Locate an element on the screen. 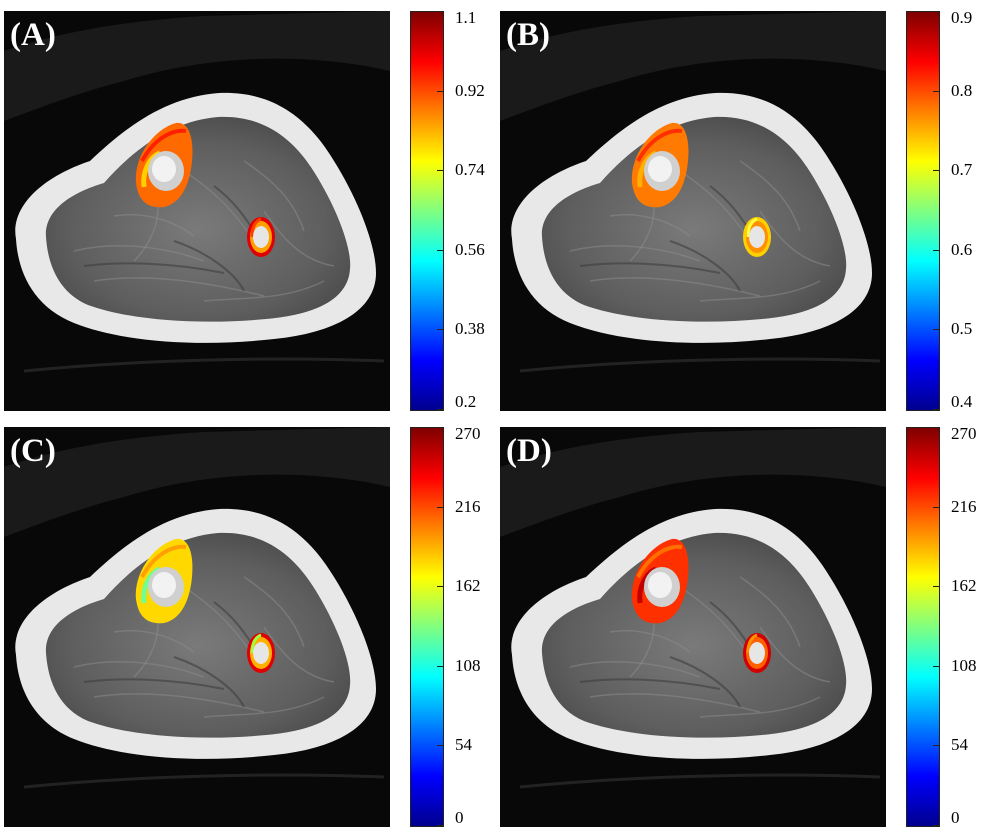 This screenshot has height=838, width=990. colorbar-tick-label: 0.56 is located at coordinates (470, 249).